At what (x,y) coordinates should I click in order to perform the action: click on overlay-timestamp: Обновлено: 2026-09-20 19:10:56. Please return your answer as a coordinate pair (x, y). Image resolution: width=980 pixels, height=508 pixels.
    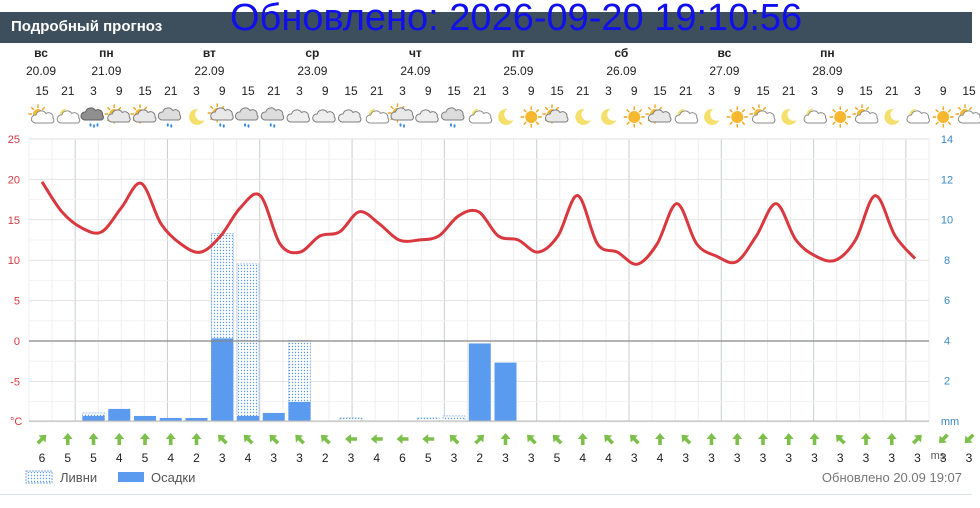
    Looking at the image, I should click on (516, 19).